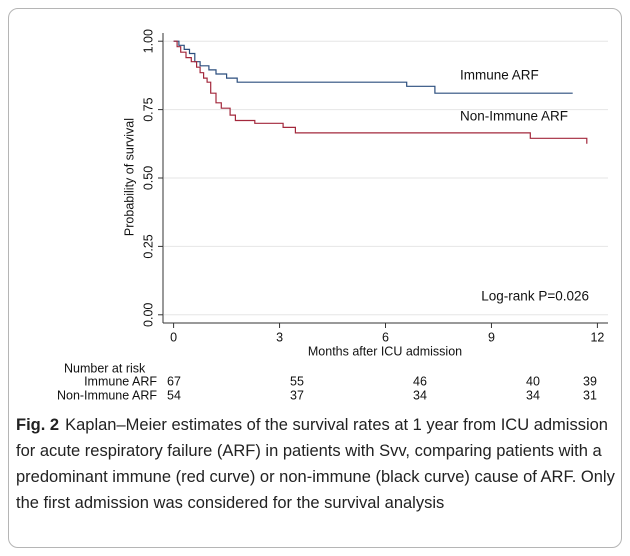 Image resolution: width=630 pixels, height=556 pixels. I want to click on y-tick-label: 0.25, so click(148, 246).